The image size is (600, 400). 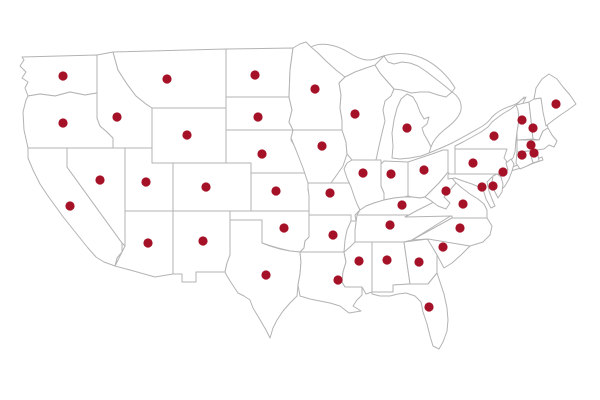 I want to click on state-marker-SC, so click(x=443, y=247).